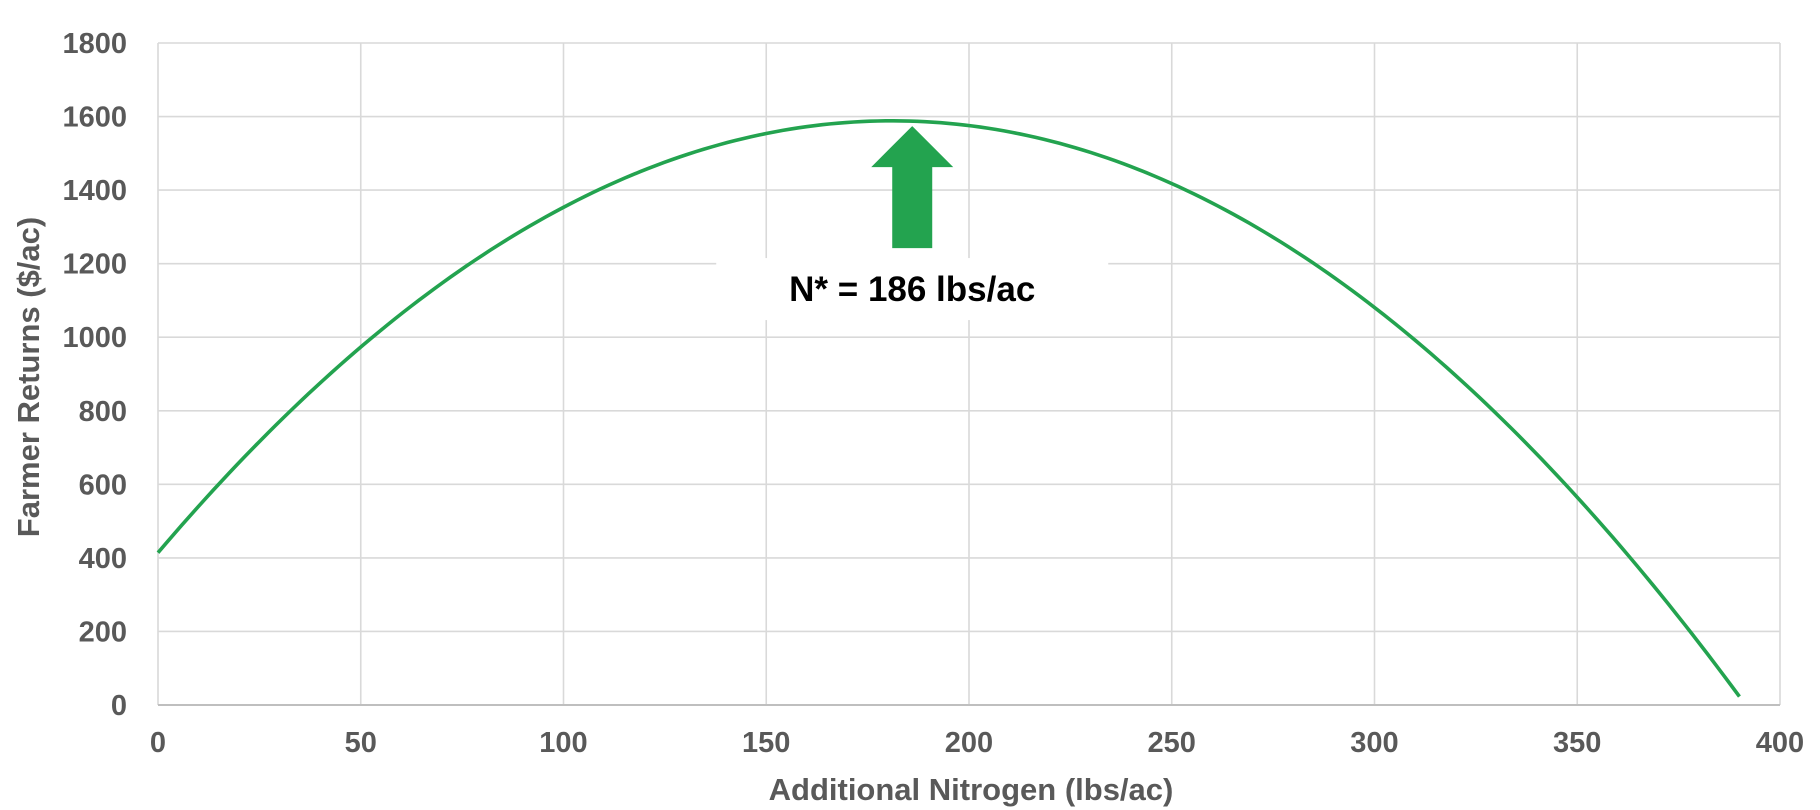 Image resolution: width=1820 pixels, height=810 pixels. What do you see at coordinates (971, 789) in the screenshot?
I see `x-axis-title: Additional Nitrogen (lbs/ac)` at bounding box center [971, 789].